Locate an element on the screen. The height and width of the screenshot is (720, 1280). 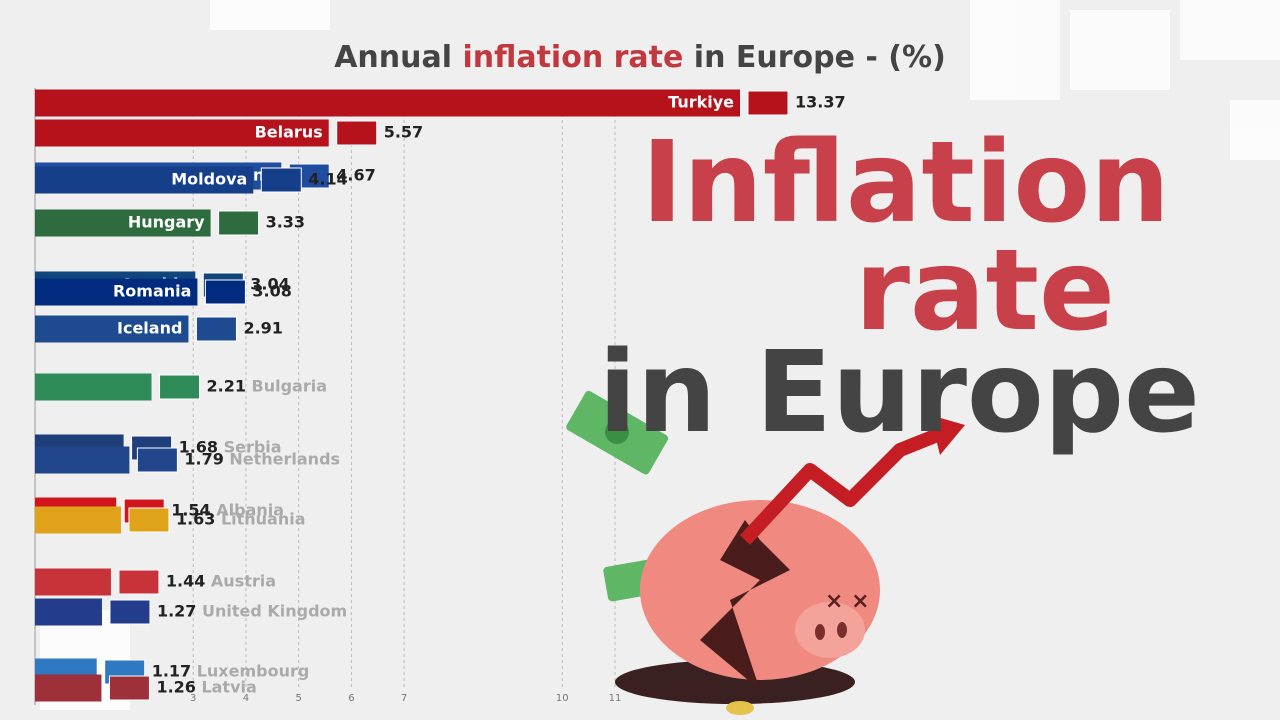
value-label: 3.33 is located at coordinates (285, 222).